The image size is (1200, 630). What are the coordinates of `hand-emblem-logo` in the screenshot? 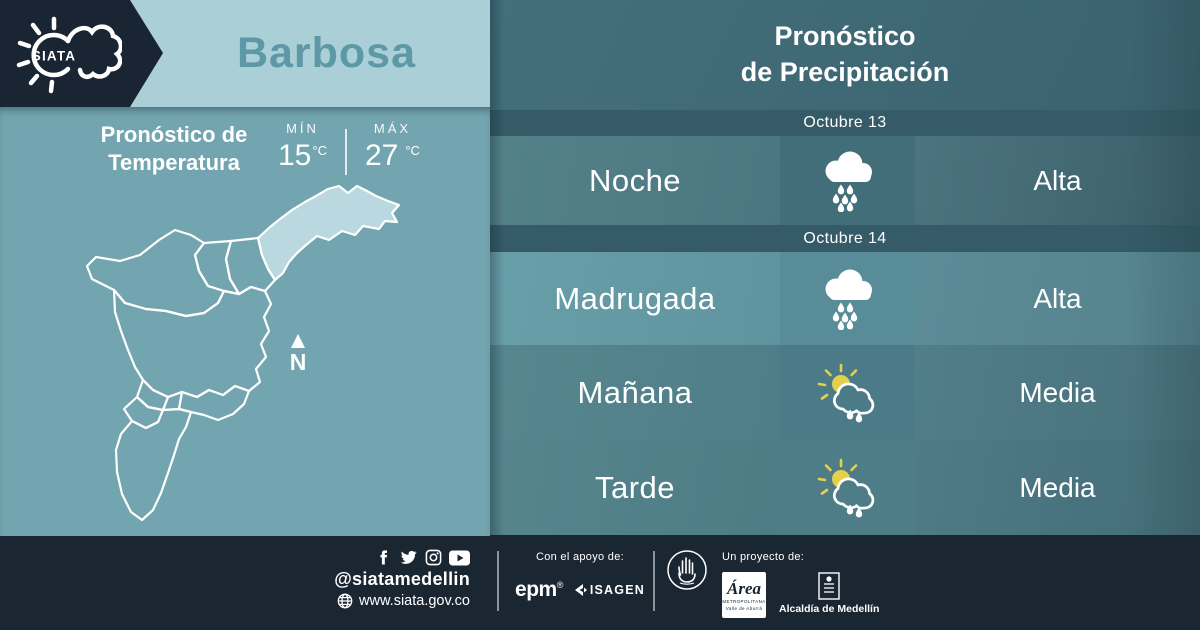 It's located at (687, 570).